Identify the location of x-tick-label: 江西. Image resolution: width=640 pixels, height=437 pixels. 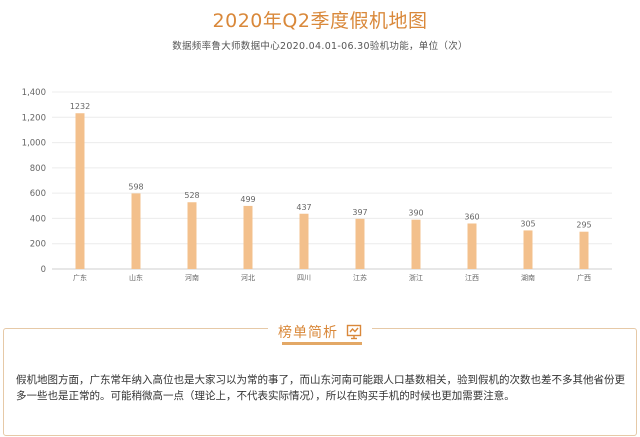
(472, 278).